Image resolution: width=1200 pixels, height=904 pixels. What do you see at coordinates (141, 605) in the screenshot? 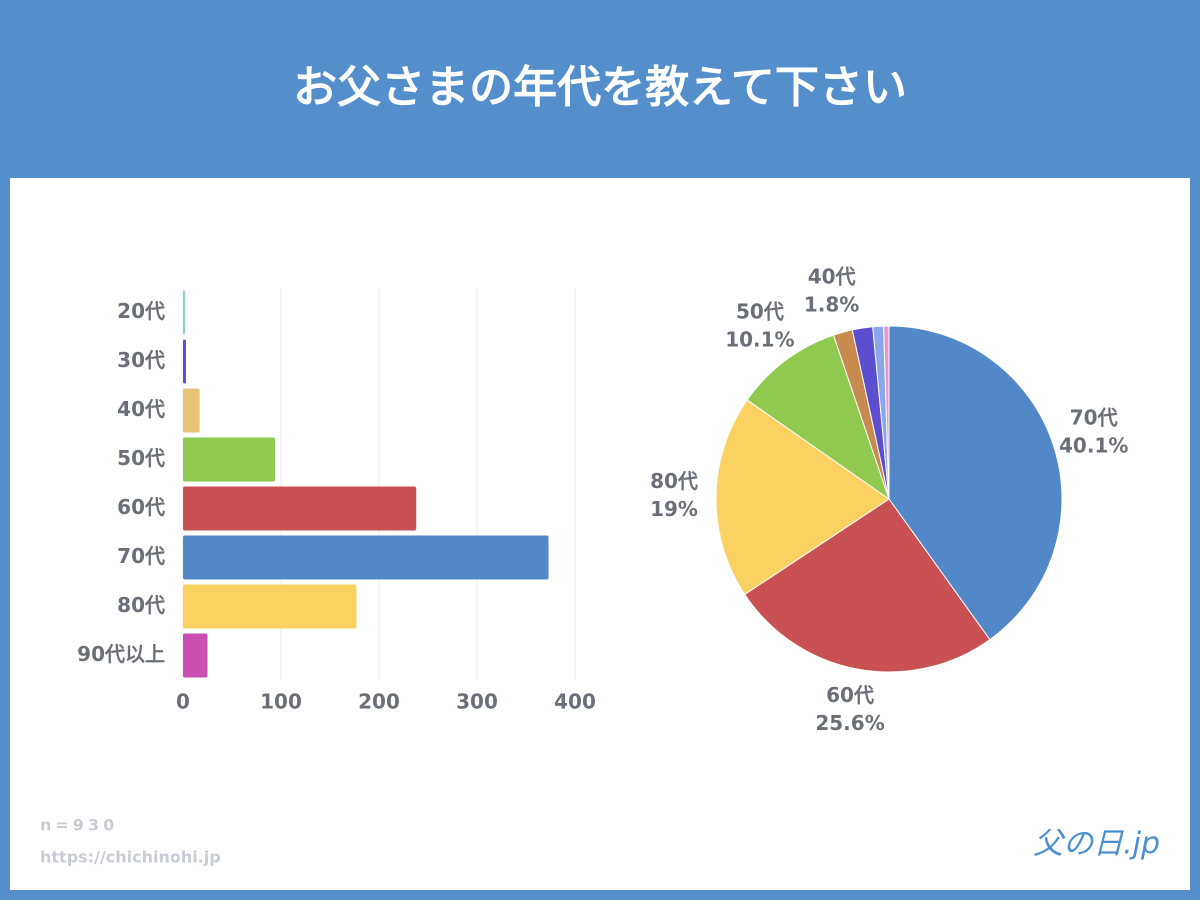
I see `y-tick-label: 80代` at bounding box center [141, 605].